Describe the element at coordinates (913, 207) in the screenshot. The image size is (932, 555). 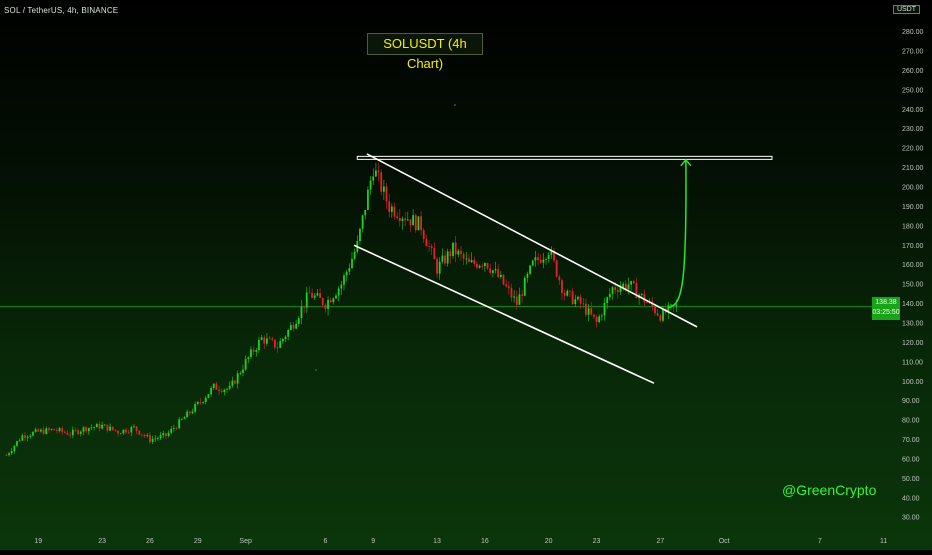
I see `y-tick-label: 190.00` at that location.